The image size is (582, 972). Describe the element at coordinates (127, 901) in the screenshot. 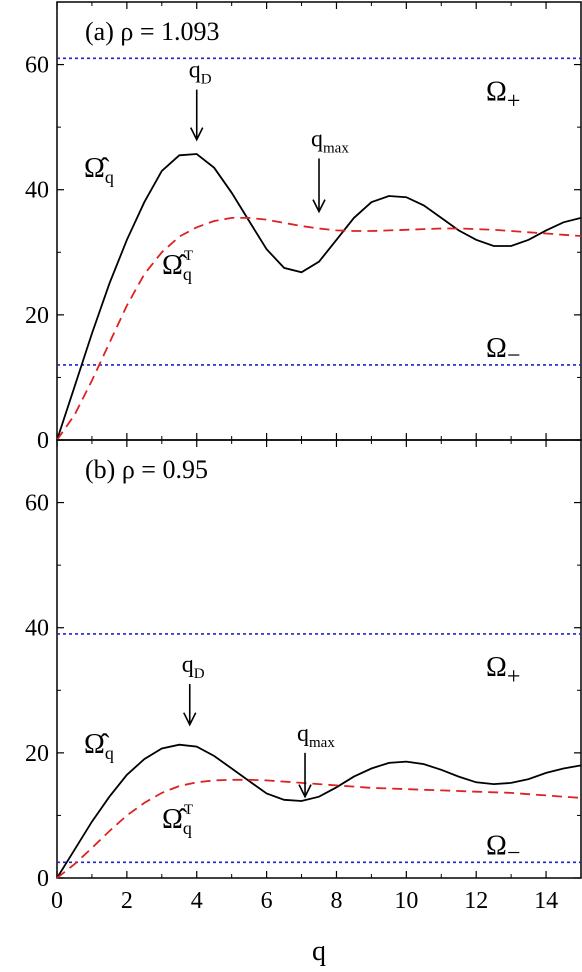

I see `x-tick-label: 2` at that location.